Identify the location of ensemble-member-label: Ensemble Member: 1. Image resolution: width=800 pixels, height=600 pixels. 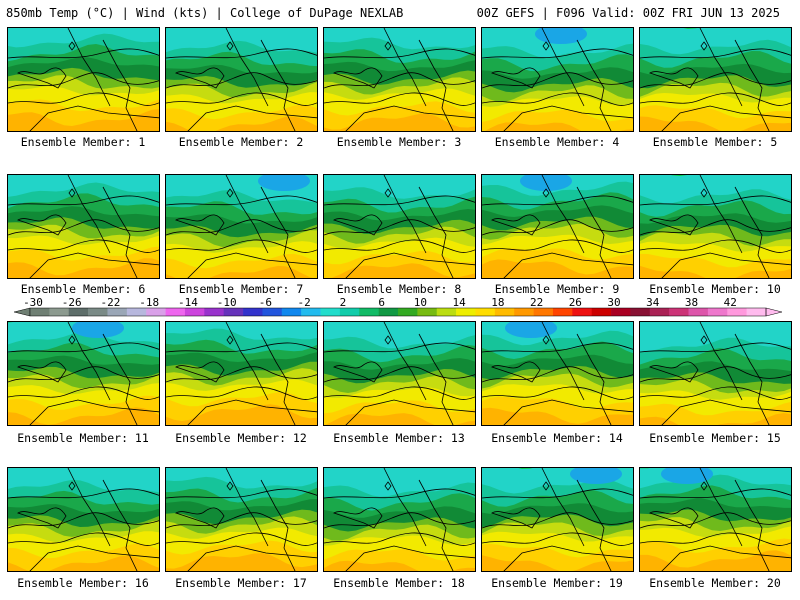
(83, 142).